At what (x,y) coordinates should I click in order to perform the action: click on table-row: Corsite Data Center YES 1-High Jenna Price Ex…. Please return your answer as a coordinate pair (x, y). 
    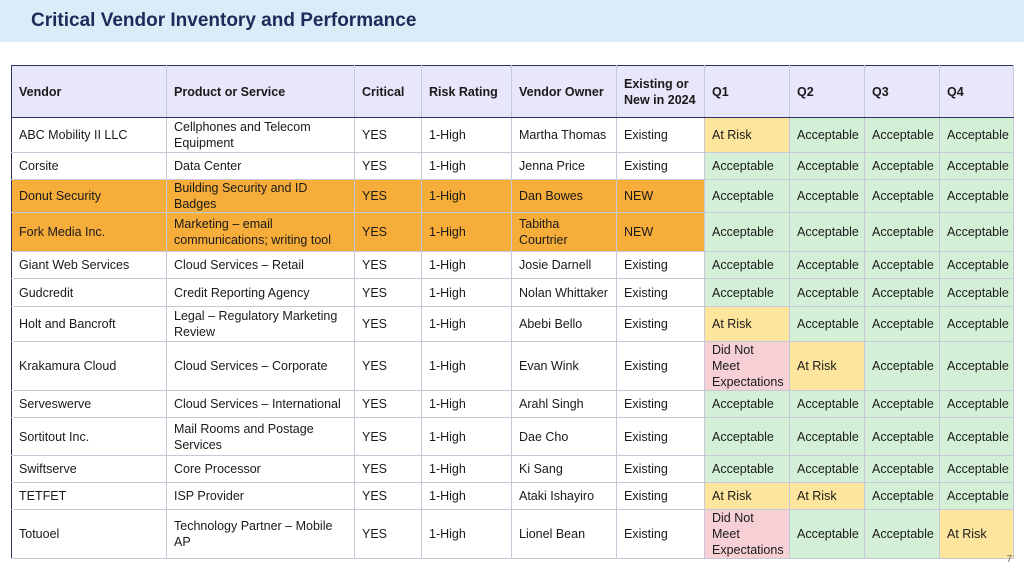
    Looking at the image, I should click on (512, 166).